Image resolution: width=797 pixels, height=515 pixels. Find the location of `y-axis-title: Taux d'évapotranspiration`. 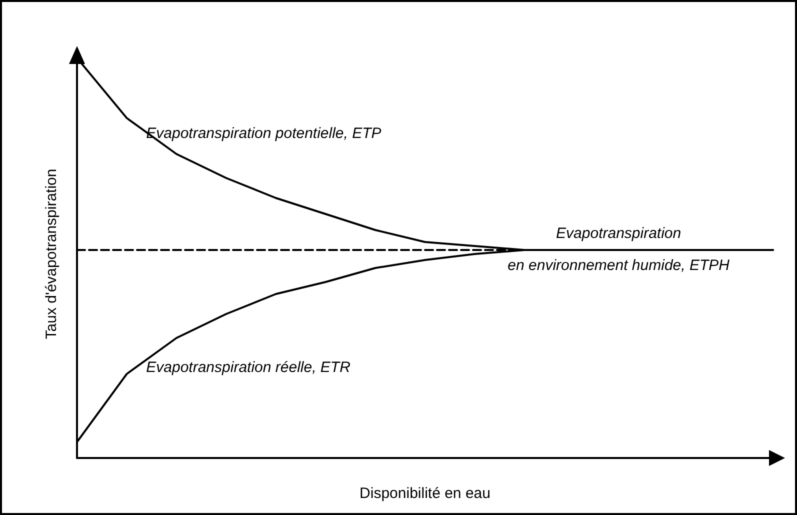

y-axis-title: Taux d'évapotranspiration is located at coordinates (51, 254).